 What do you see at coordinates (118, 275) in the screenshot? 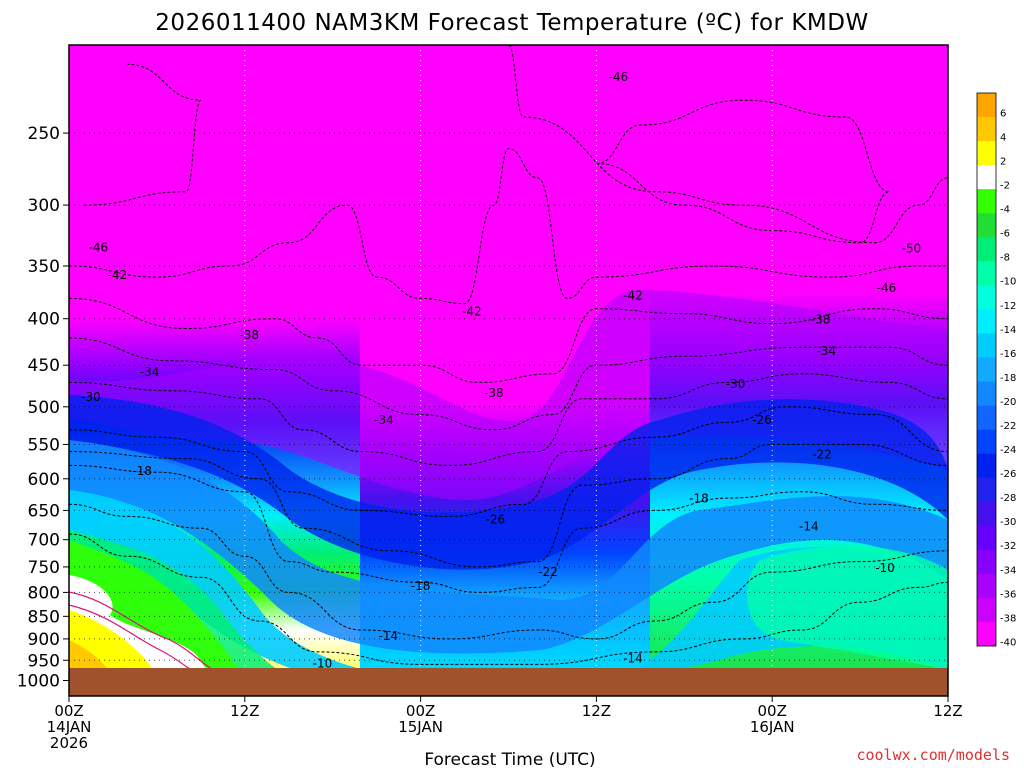
I see `isotherm-label-1: -42` at bounding box center [118, 275].